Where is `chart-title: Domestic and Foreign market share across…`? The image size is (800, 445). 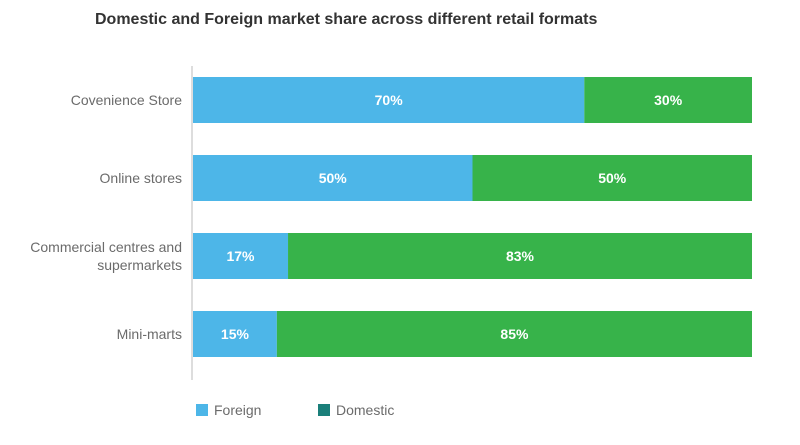
chart-title: Domestic and Foreign market share across… is located at coordinates (346, 19).